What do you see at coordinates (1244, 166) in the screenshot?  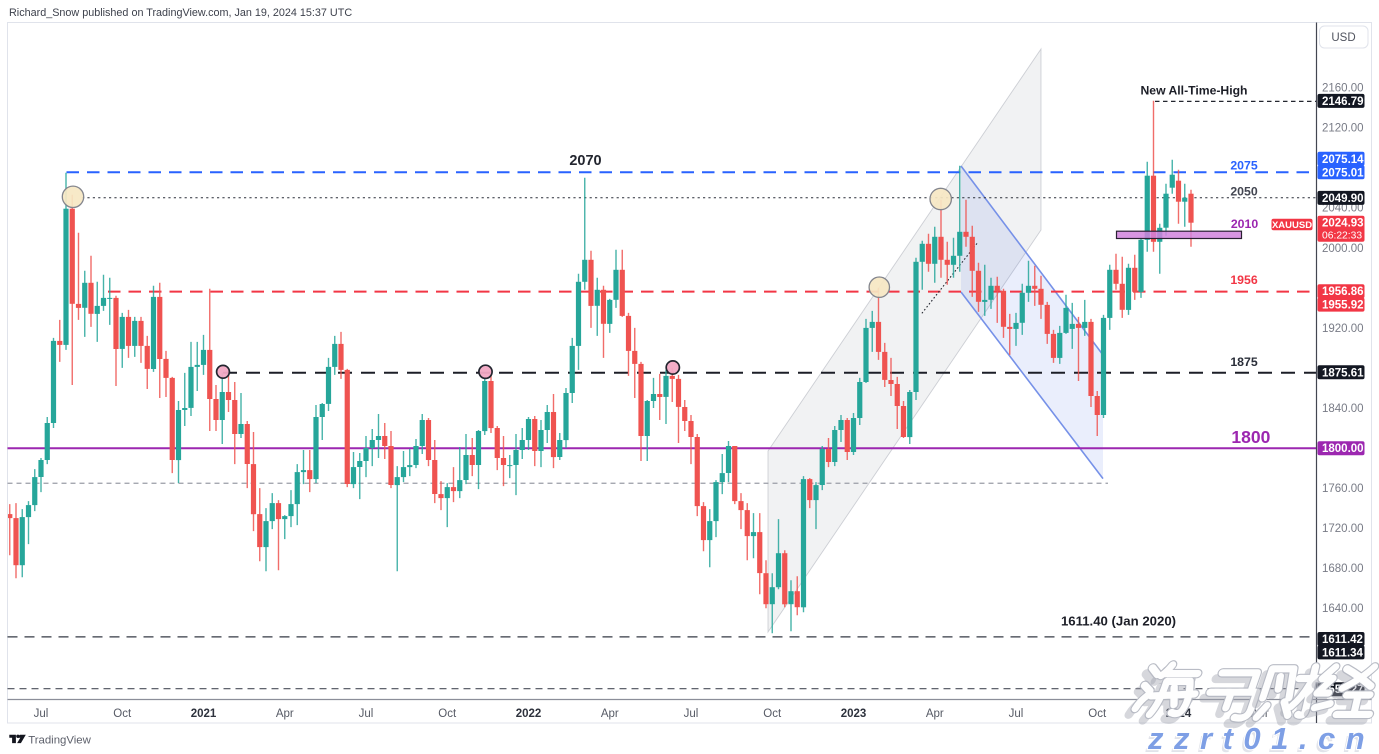 I see `svg-text: 2075` at bounding box center [1244, 166].